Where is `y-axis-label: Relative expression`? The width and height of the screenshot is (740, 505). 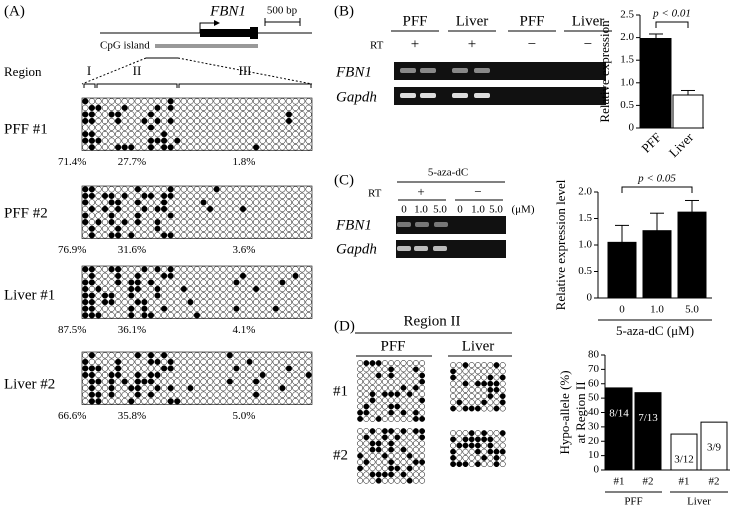
y-axis-label: Relative expression is located at coordinates (604, 71).